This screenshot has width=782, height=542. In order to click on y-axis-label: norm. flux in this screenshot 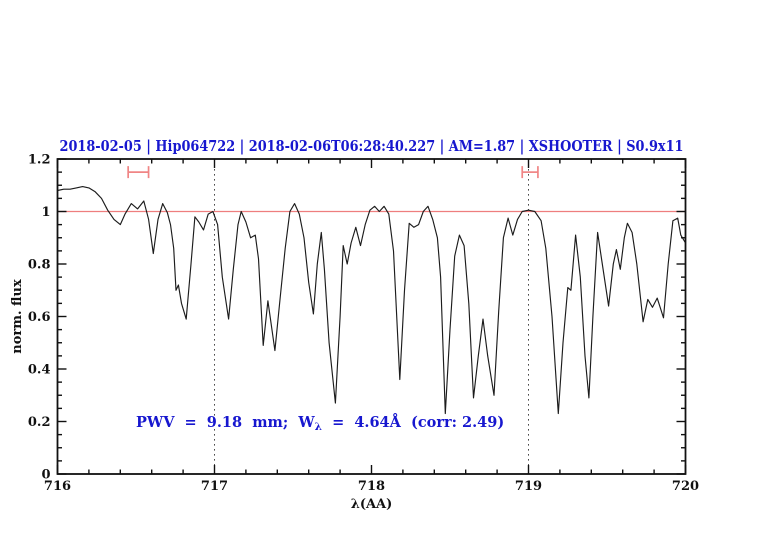, I will do `click(17, 316)`.